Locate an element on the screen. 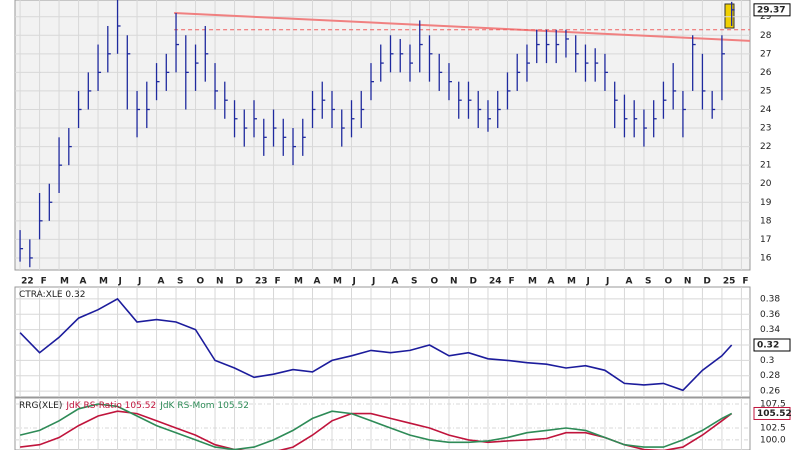  y-tick-label: 102.5 is located at coordinates (773, 428).